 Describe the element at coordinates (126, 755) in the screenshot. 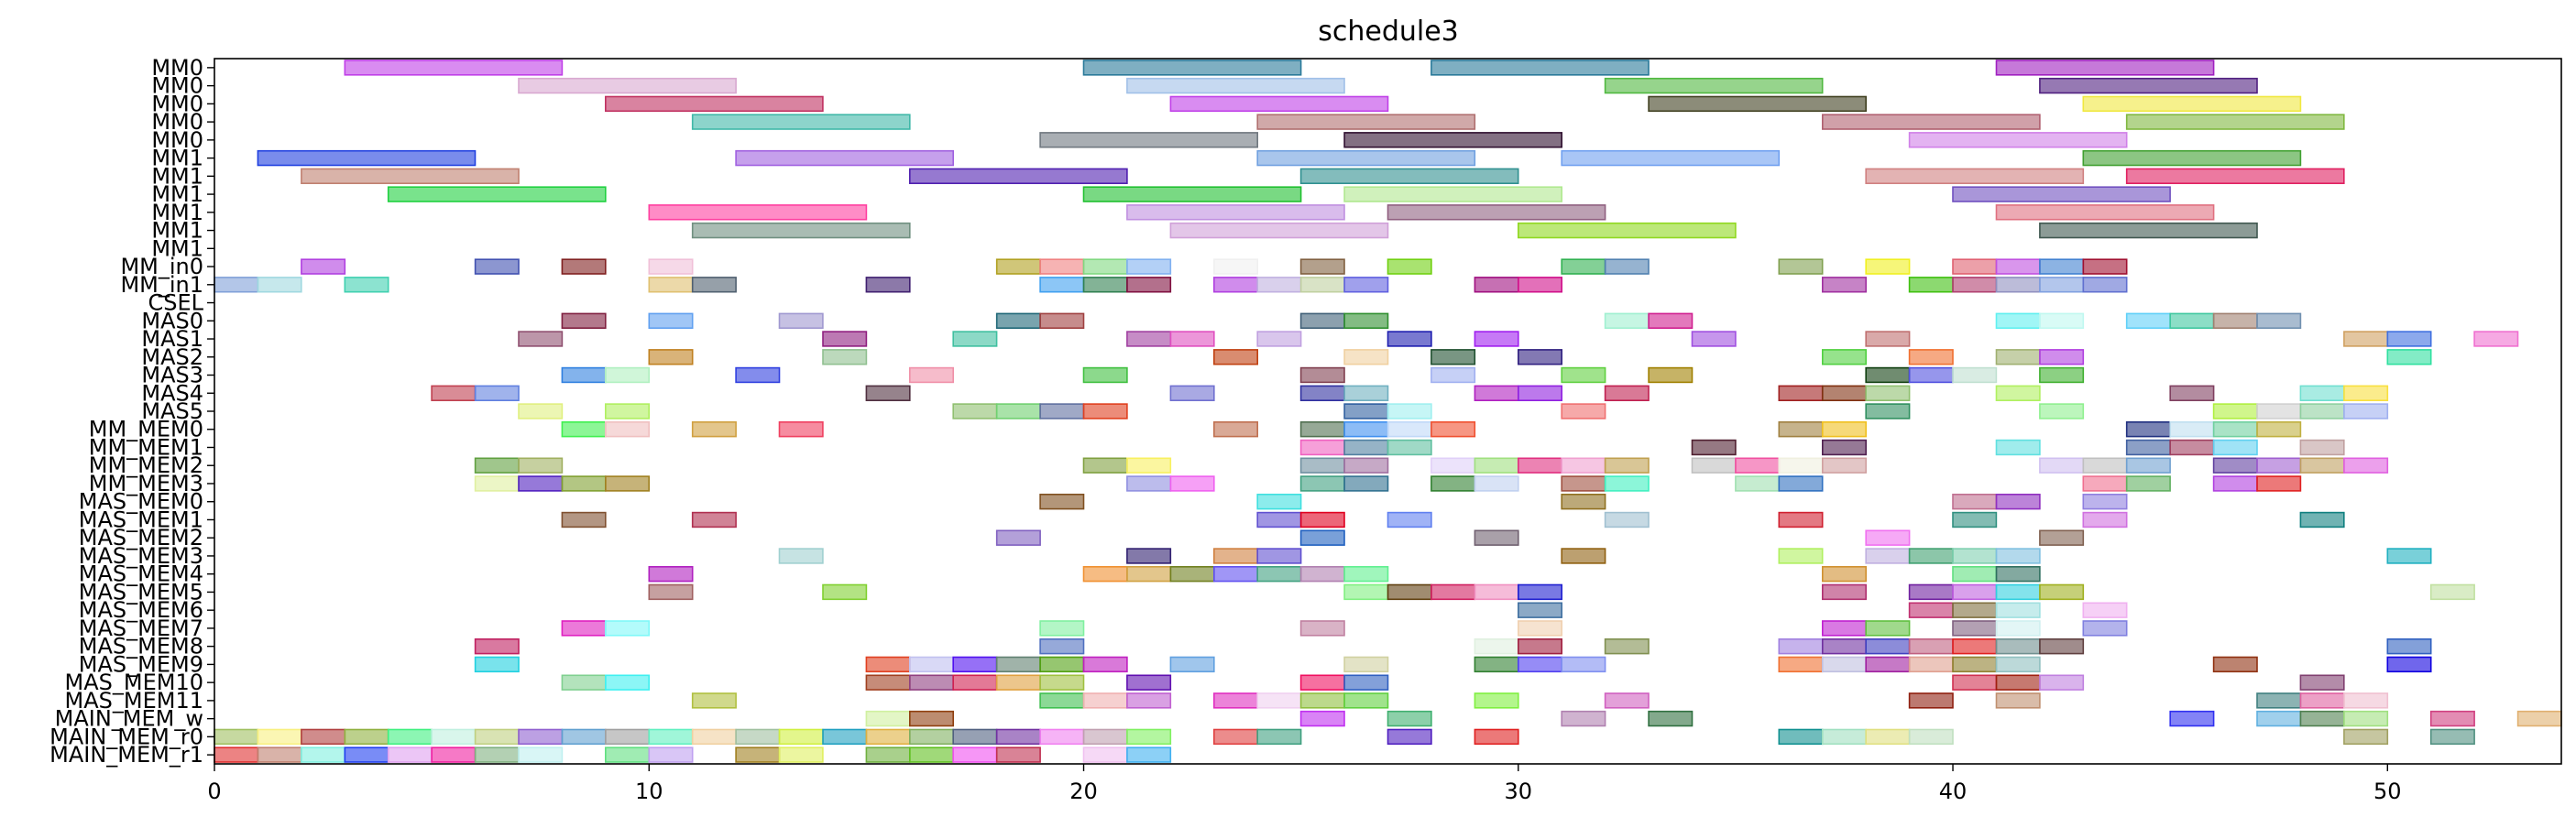

I see `y-tick-label: MAIN_MEM_r1` at that location.